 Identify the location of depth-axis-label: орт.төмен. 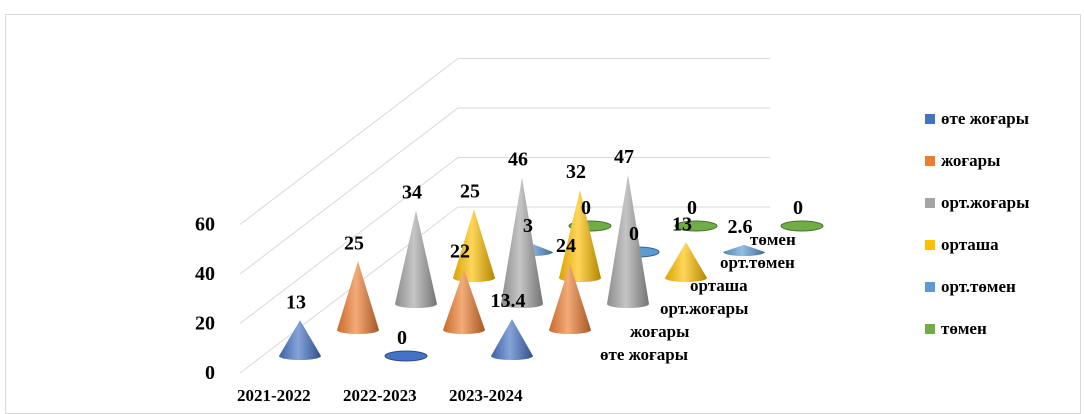
(757, 262).